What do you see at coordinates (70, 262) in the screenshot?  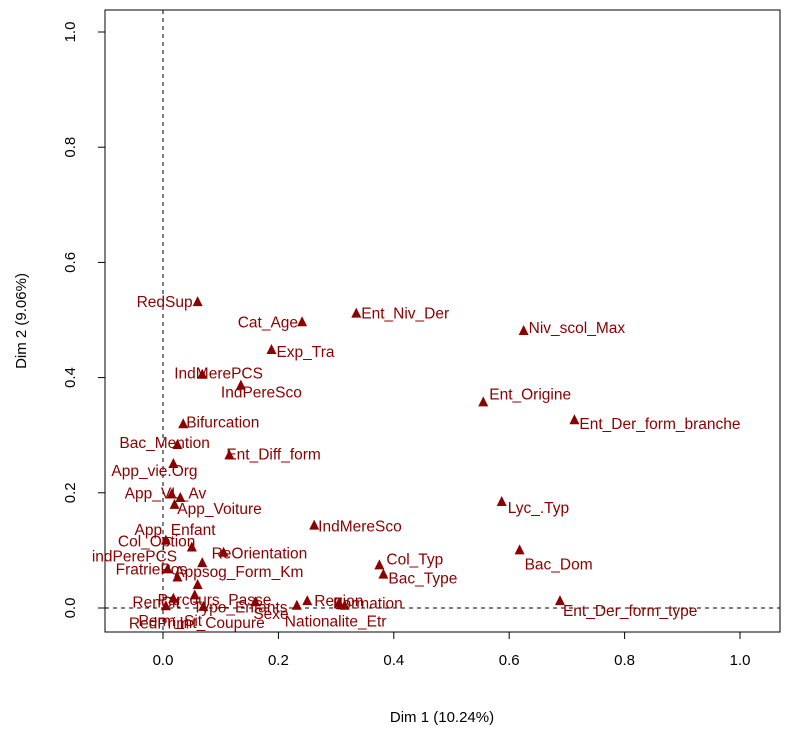 I see `y-tick-label: 0.6` at bounding box center [70, 262].